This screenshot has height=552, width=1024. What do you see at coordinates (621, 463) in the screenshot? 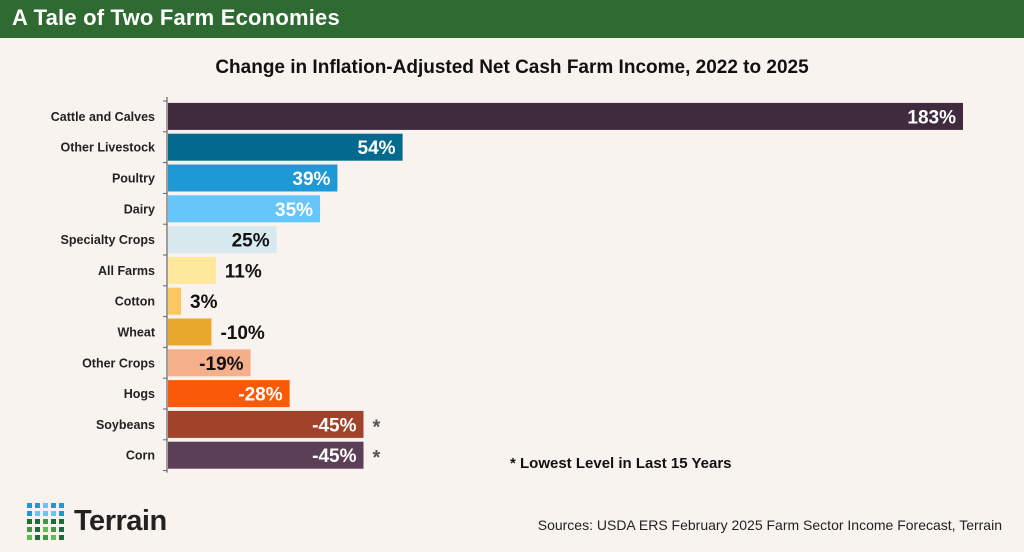
I see `chart-footnote: * Lowest Level in Last 15 Years` at bounding box center [621, 463].